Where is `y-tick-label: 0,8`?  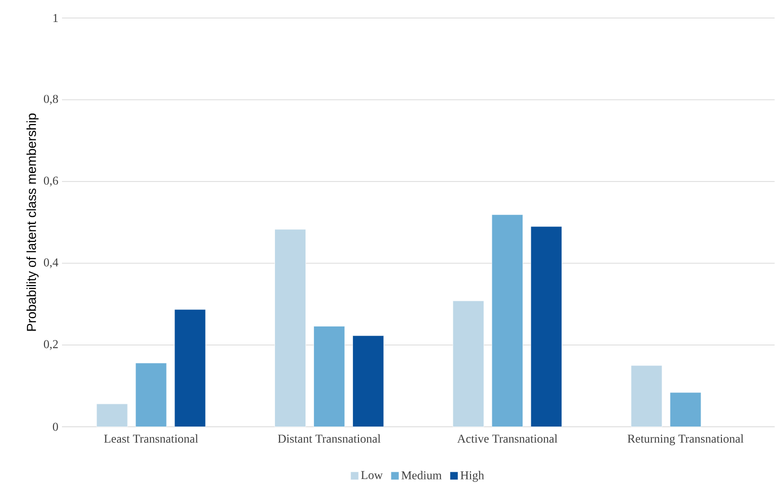
y-tick-label: 0,8 is located at coordinates (51, 99).